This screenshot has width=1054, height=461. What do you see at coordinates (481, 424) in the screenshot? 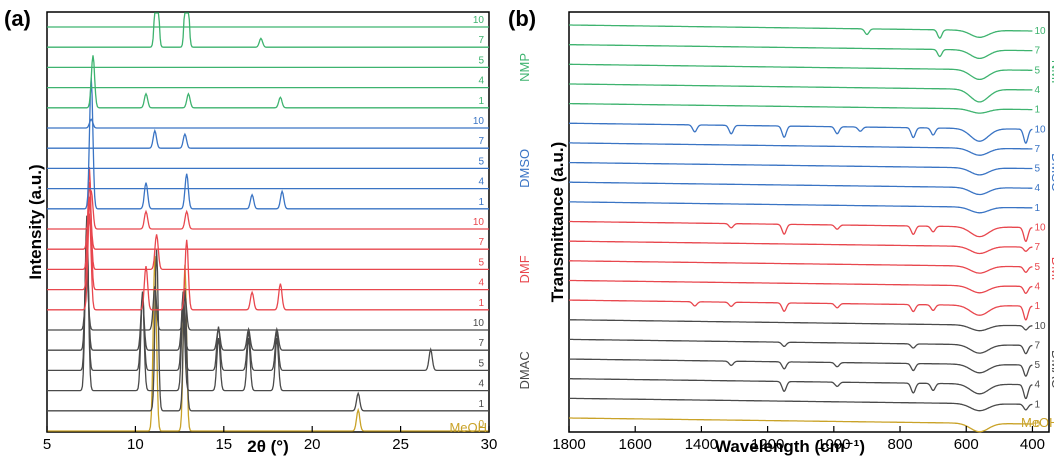
I see `xrd-trace-label: 0` at bounding box center [481, 424].